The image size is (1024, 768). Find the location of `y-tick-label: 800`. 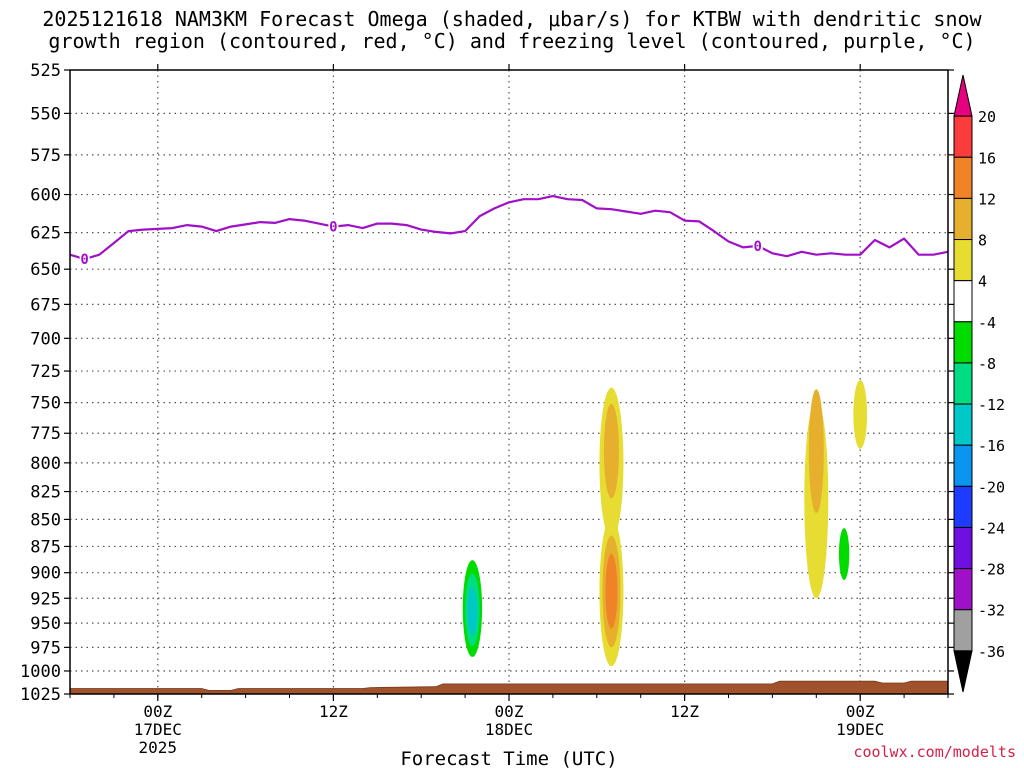

y-tick-label: 800 is located at coordinates (45, 464).